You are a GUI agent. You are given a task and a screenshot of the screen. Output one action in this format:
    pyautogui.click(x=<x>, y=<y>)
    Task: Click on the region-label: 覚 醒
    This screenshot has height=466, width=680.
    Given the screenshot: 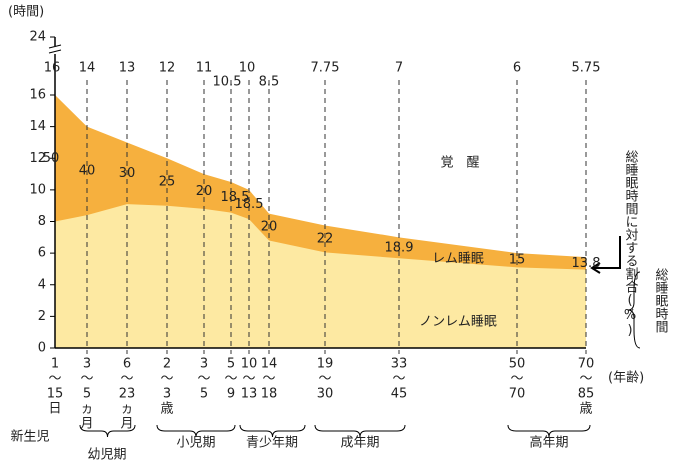 What is the action you would take?
    pyautogui.click(x=459, y=163)
    